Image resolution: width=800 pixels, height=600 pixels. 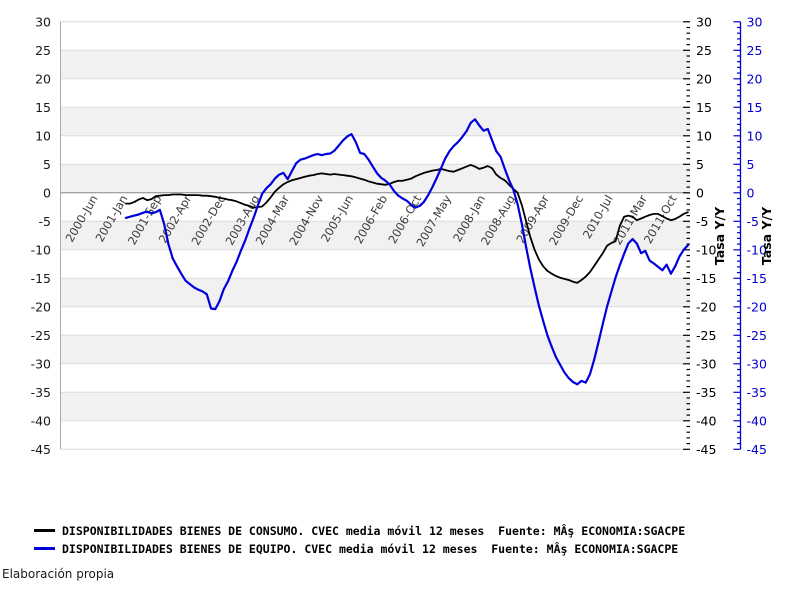 What do you see at coordinates (737, 235) in the screenshot?
I see `far-right-axis-ticks` at bounding box center [737, 235].